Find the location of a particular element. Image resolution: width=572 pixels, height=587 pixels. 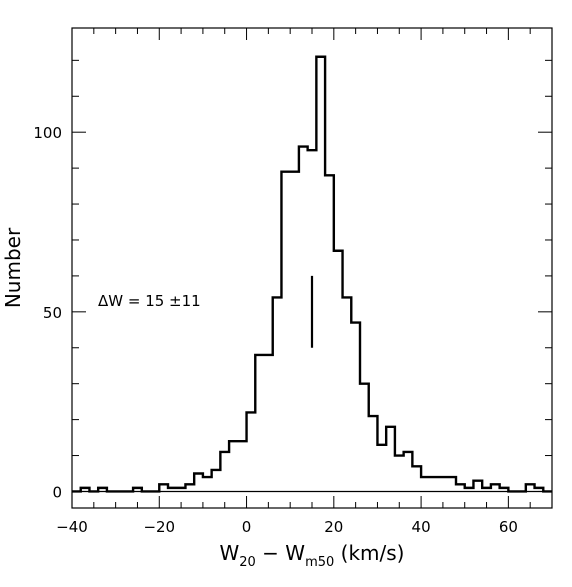

y-tick-labels: 0 50 100 is located at coordinates (47, 312).